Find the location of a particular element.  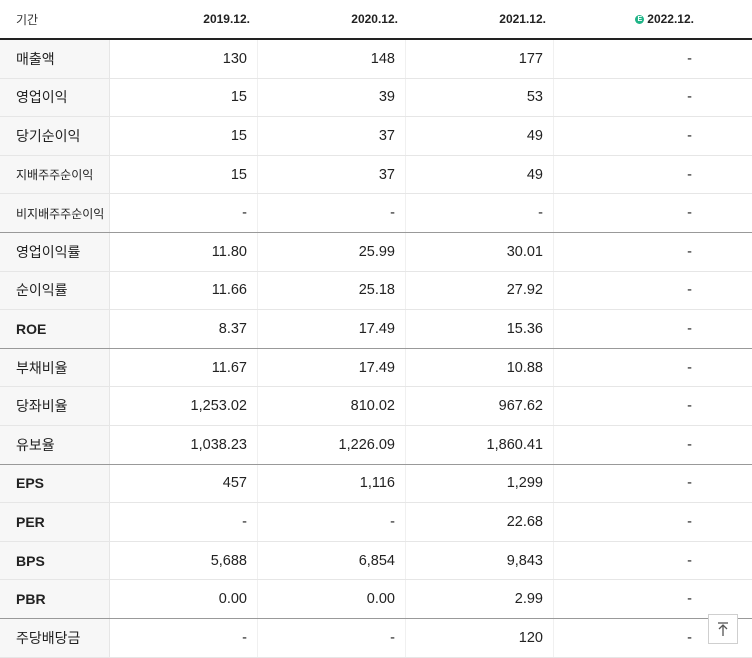

table-row: ROE 8.37 17.49 15.36 - is located at coordinates (376, 329).